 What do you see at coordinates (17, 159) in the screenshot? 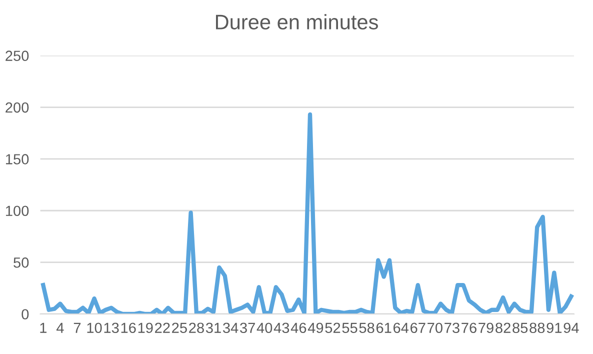
I see `y-tick-label: 150` at bounding box center [17, 159].